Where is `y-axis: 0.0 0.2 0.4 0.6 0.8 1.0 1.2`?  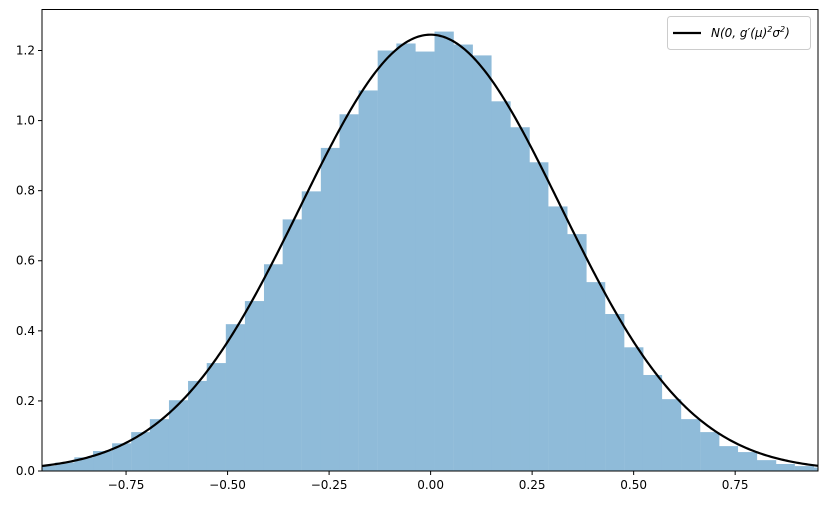 y-axis: 0.0 0.2 0.4 0.6 0.8 1.0 1.2 is located at coordinates (29, 260).